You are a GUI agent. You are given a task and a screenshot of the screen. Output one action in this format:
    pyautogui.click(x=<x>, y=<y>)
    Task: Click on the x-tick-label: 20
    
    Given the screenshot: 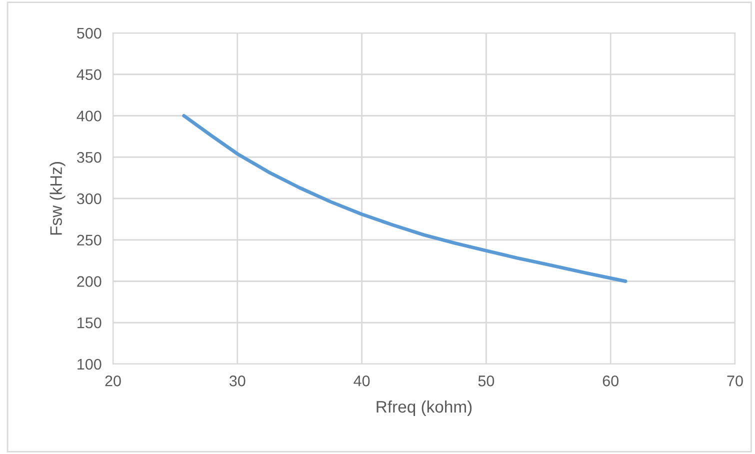 What is the action you would take?
    pyautogui.click(x=113, y=381)
    